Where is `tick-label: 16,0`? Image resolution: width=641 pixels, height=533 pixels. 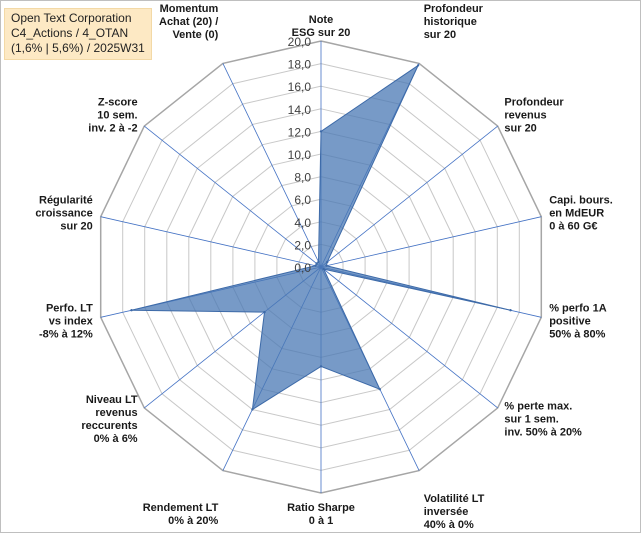
tick-label: 16,0 is located at coordinates (300, 87).